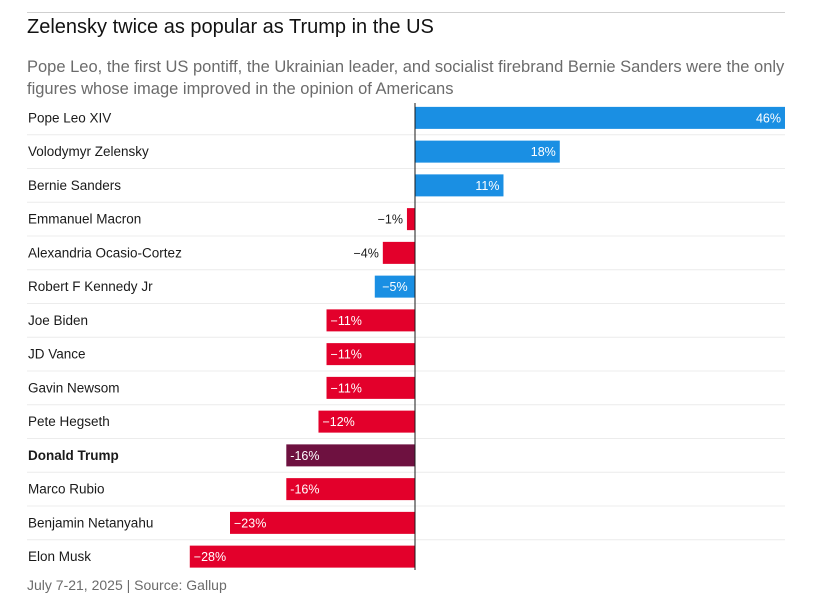  I want to click on category-label: Benjamin Netanyahu, so click(90, 522).